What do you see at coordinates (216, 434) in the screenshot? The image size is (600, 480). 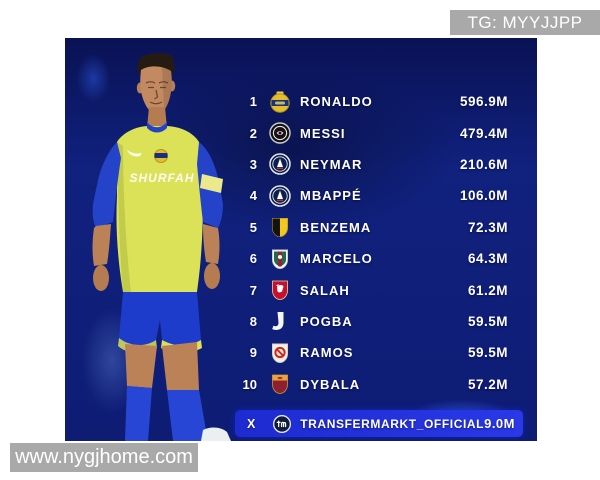 I see `player-shoe` at bounding box center [216, 434].